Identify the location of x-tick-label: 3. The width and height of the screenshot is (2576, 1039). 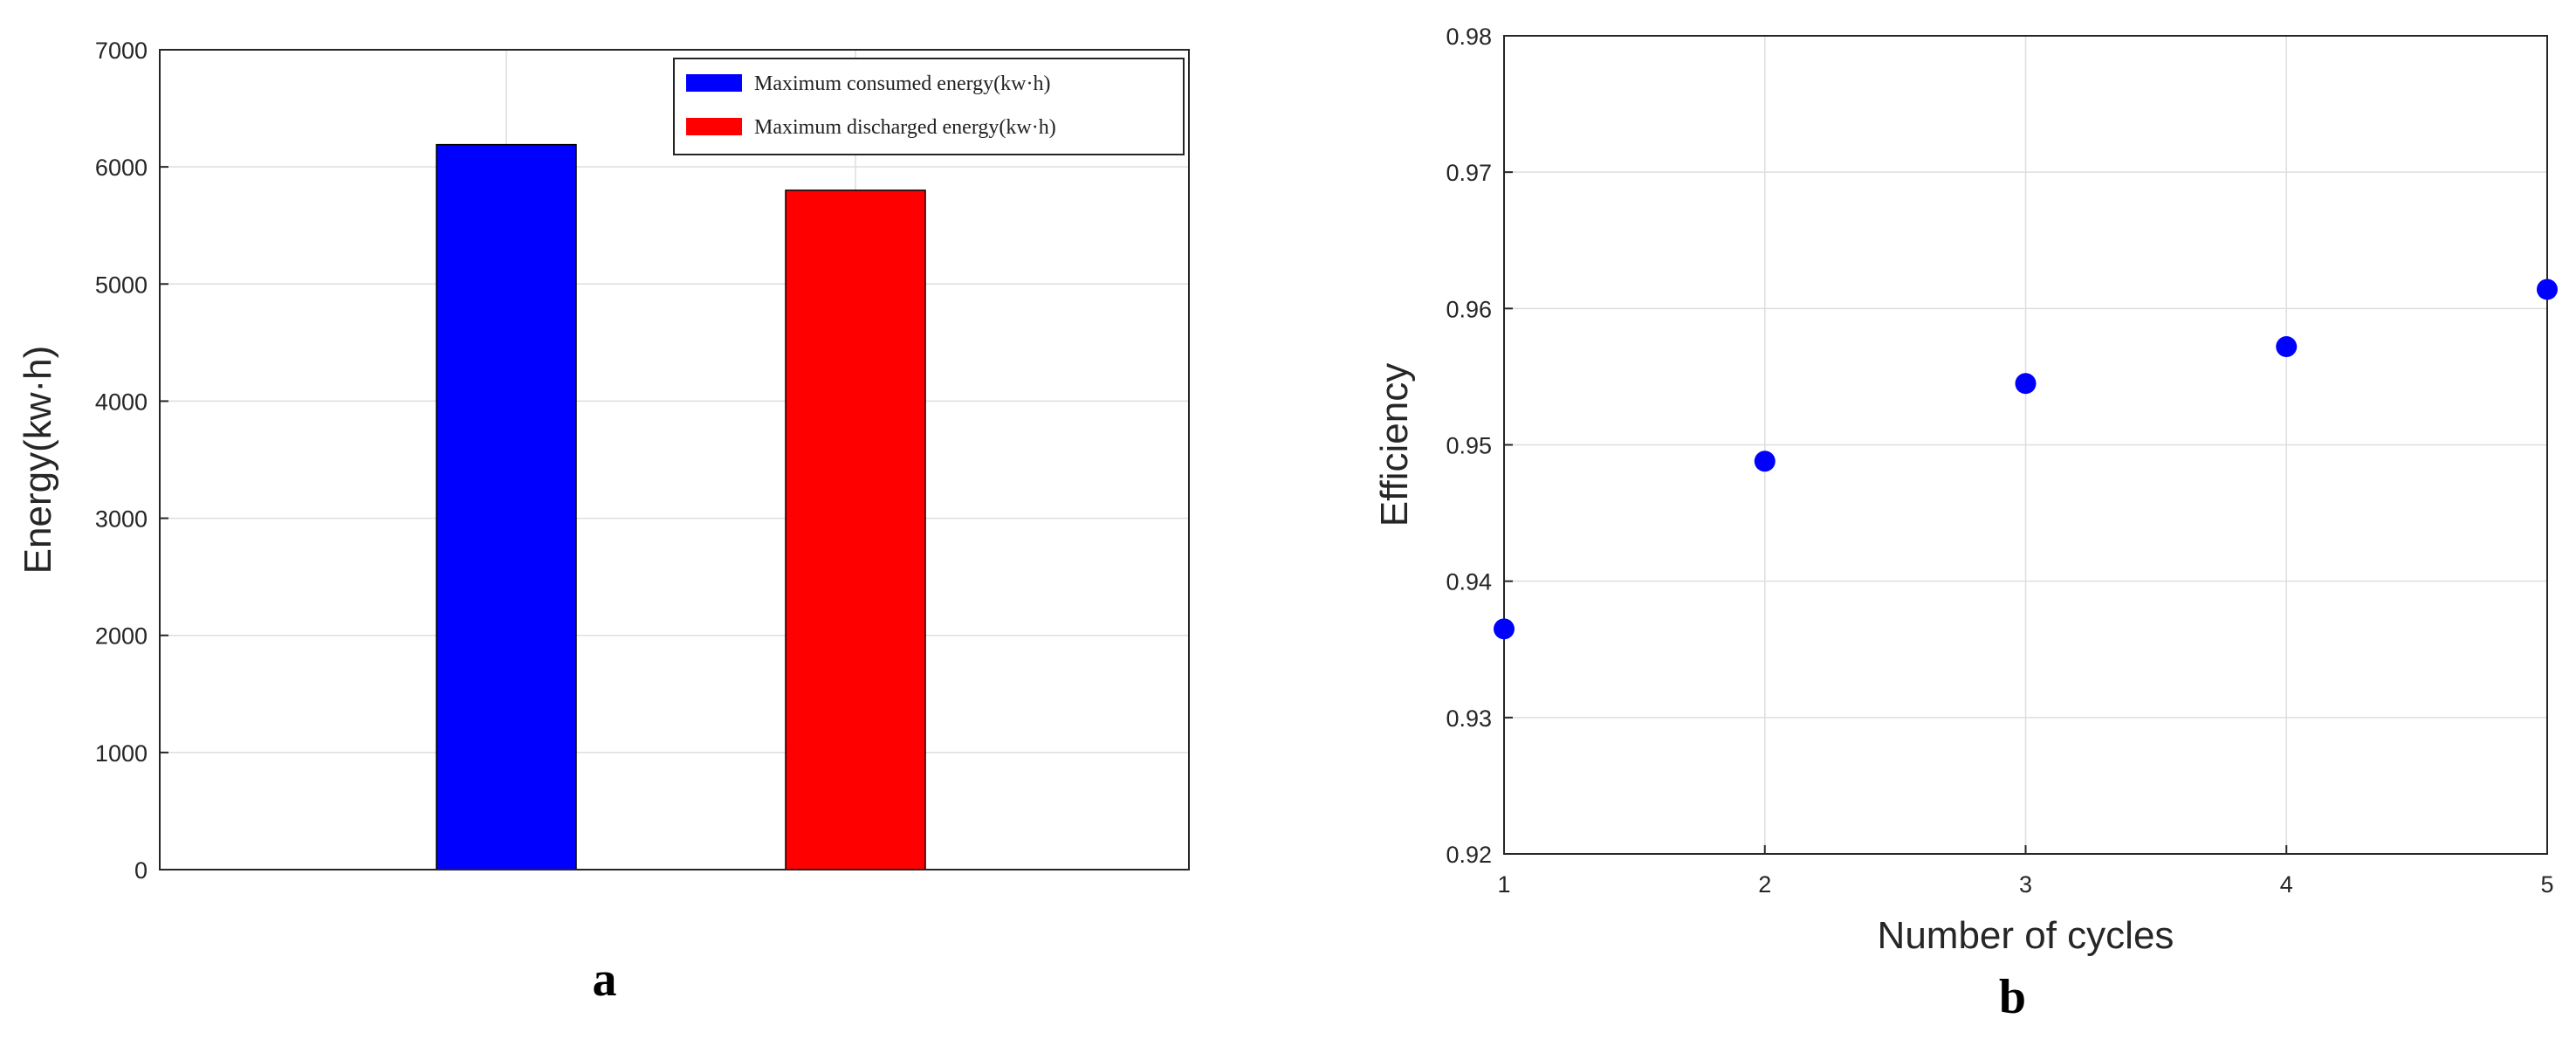
(2025, 884).